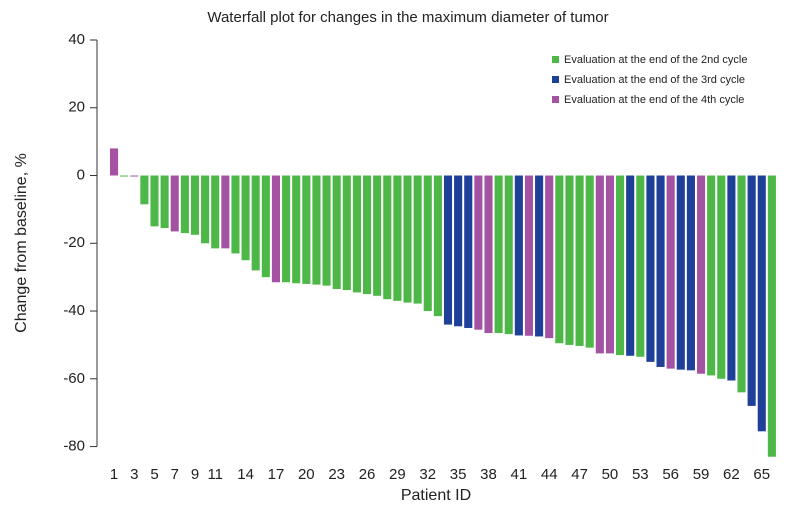 This screenshot has height=513, width=787. What do you see at coordinates (640, 474) in the screenshot?
I see `x-tick-label: 53` at bounding box center [640, 474].